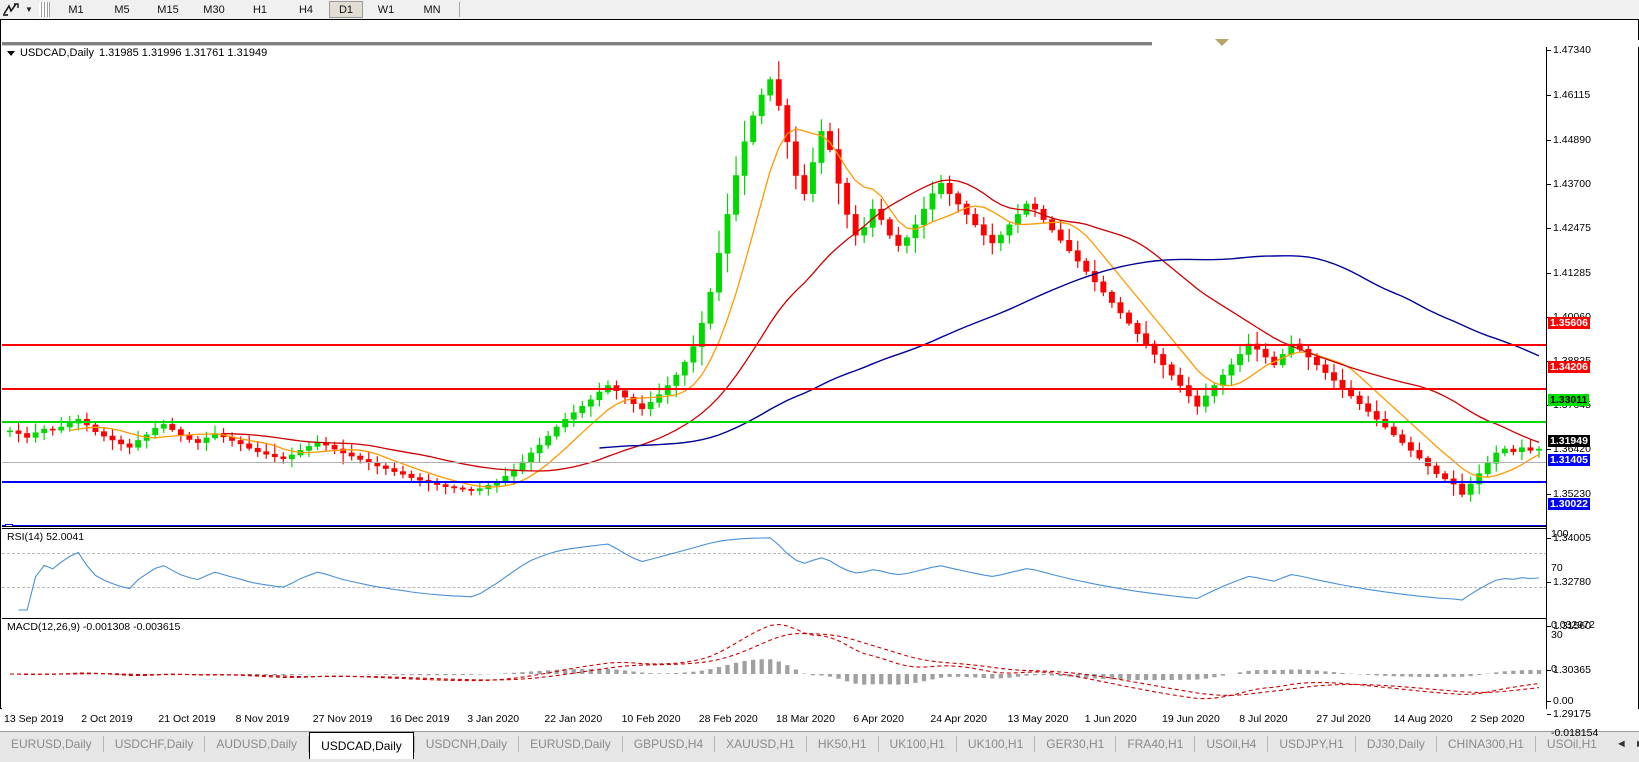 This screenshot has width=1639, height=762. Describe the element at coordinates (122, 9) in the screenshot. I see `timeframe-m5: M5` at that location.